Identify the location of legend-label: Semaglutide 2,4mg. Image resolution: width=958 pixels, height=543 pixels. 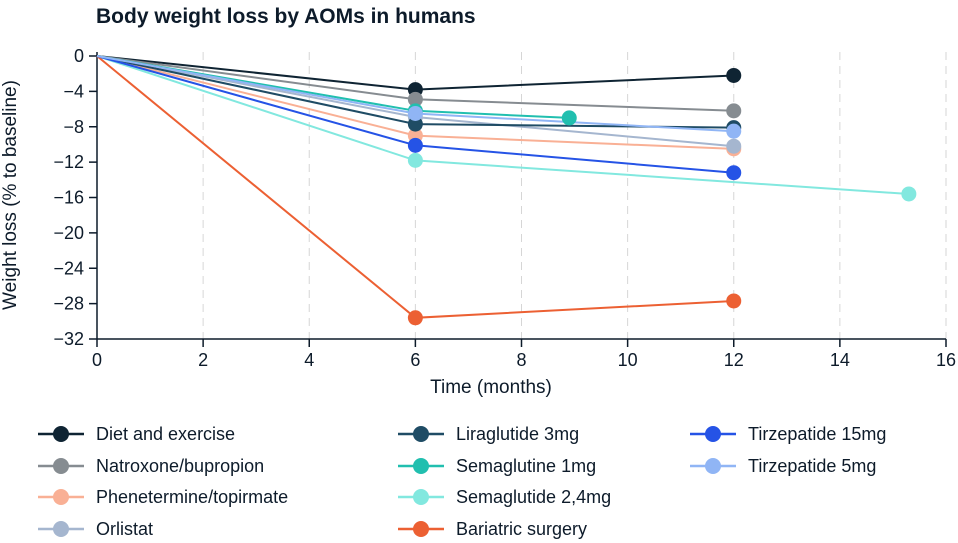
(533, 497).